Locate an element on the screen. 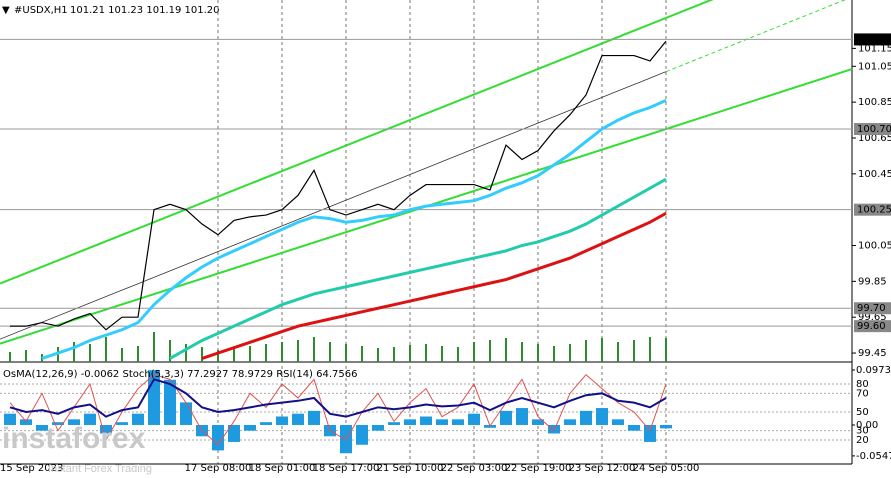 This screenshot has height=478, width=891. level-label: 101.20 is located at coordinates (874, 39).